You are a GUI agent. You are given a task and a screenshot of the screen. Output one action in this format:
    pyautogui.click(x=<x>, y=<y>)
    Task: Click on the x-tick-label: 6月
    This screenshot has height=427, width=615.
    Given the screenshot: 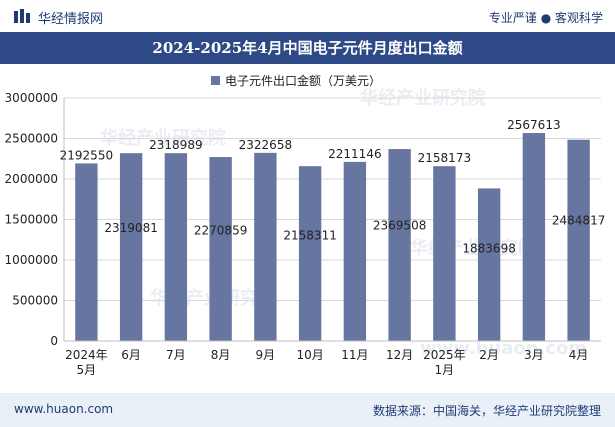 What is the action you would take?
    pyautogui.click(x=131, y=355)
    